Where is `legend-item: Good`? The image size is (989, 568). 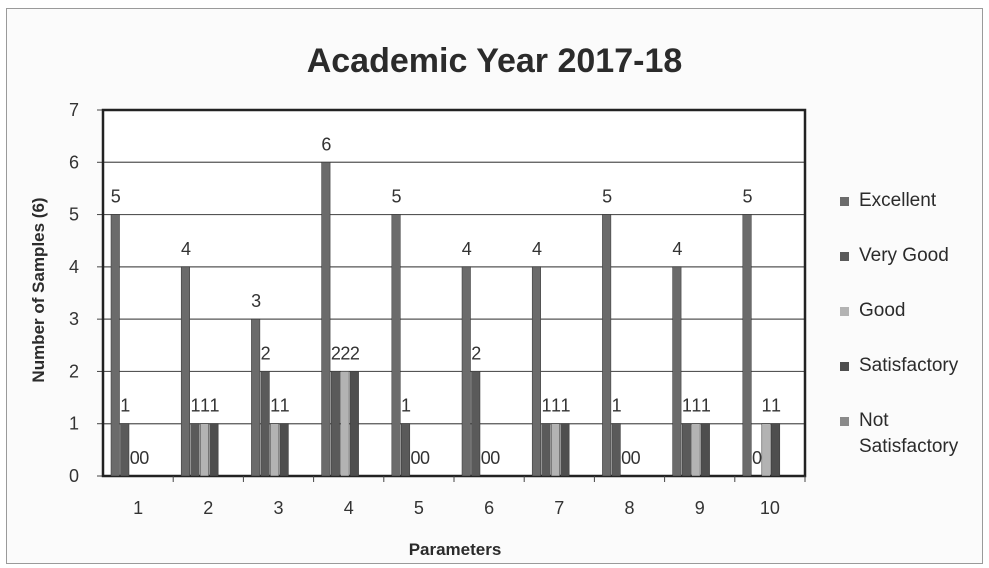 legend-item: Good is located at coordinates (914, 325).